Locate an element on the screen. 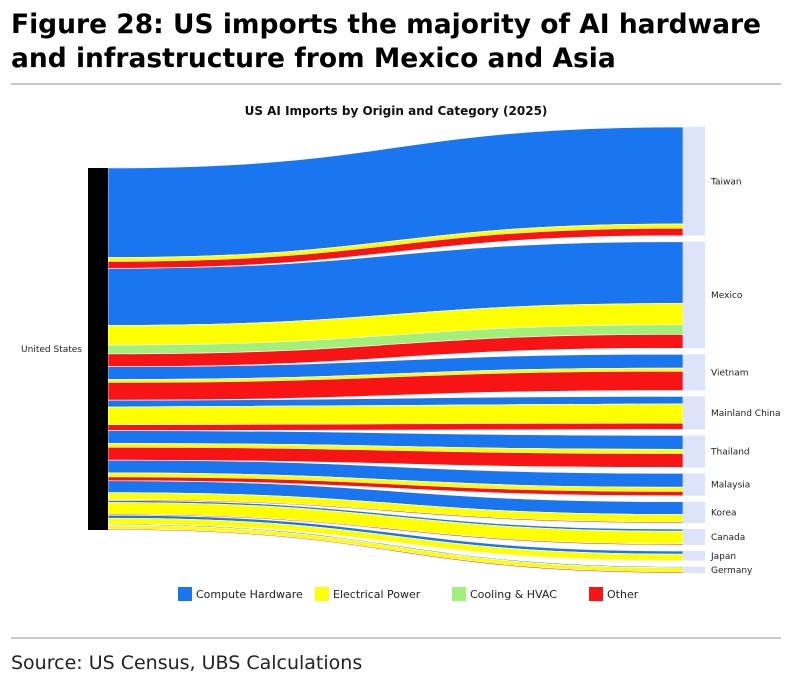  legend-item-compute-hardware: Compute Hardware is located at coordinates (240, 594).